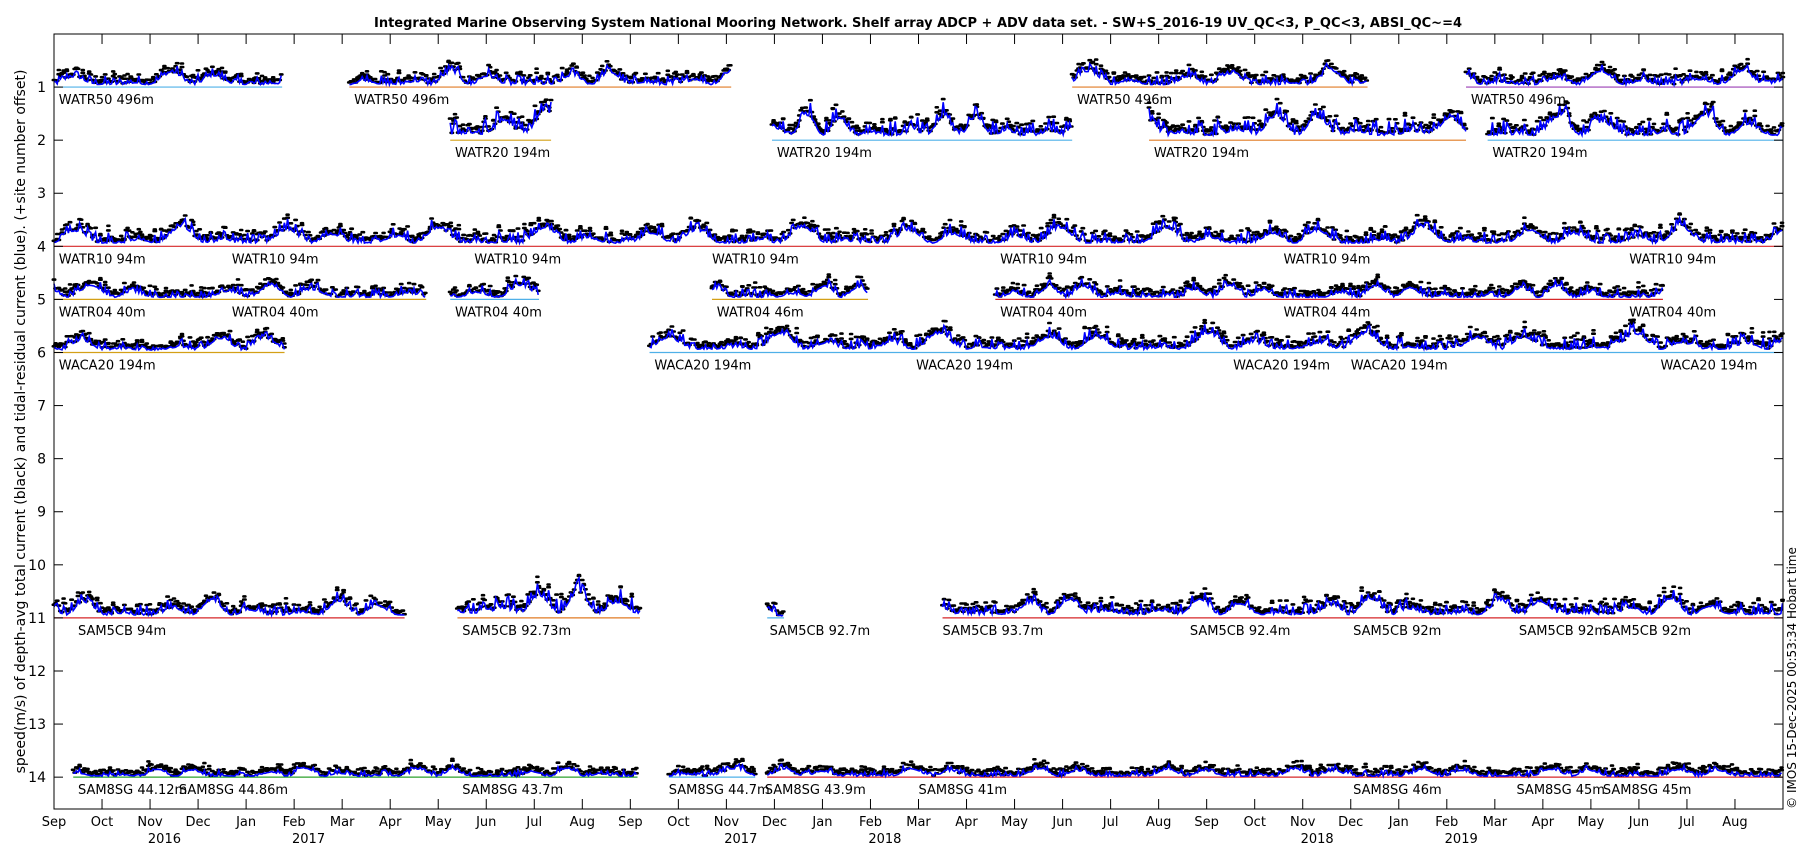 This screenshot has height=854, width=1800. I want to click on y-tick-label: 3, so click(41, 194).